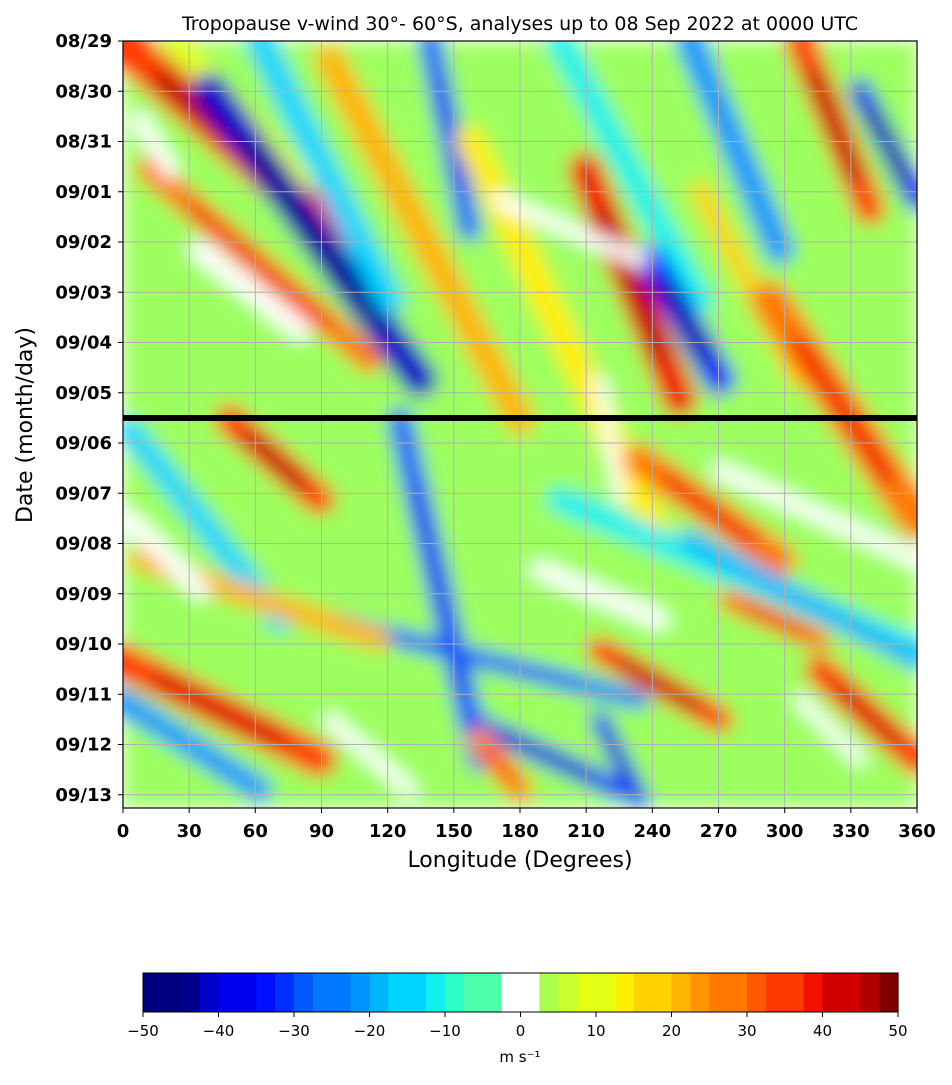  What do you see at coordinates (520, 831) in the screenshot?
I see `x-tick-label: 180` at bounding box center [520, 831].